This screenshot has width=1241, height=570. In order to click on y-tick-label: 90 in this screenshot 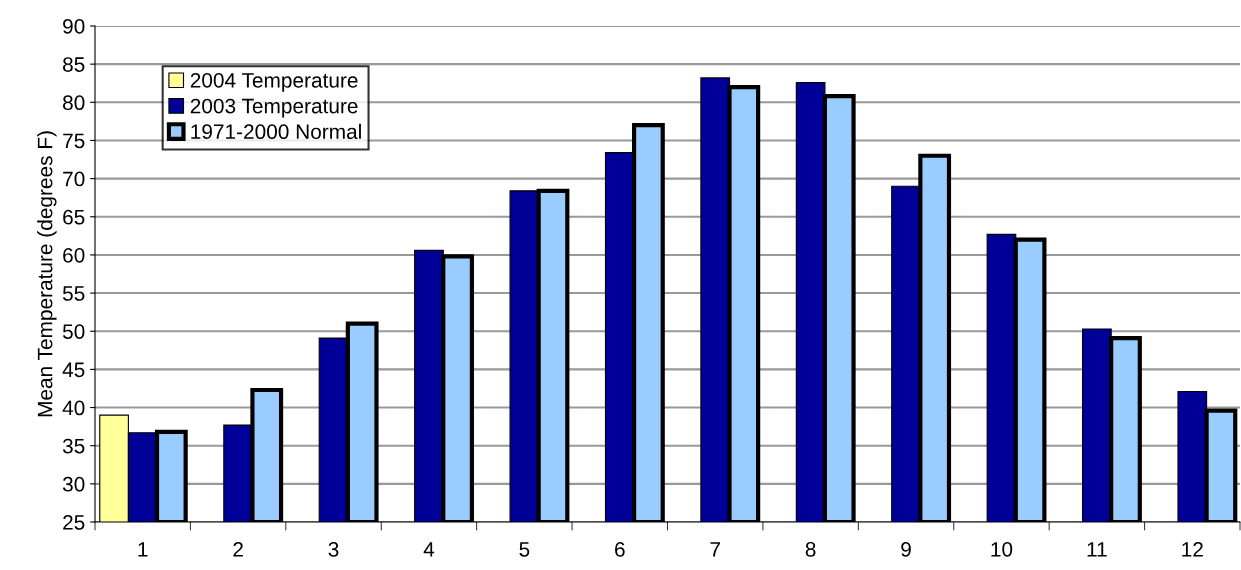, I will do `click(74, 26)`.